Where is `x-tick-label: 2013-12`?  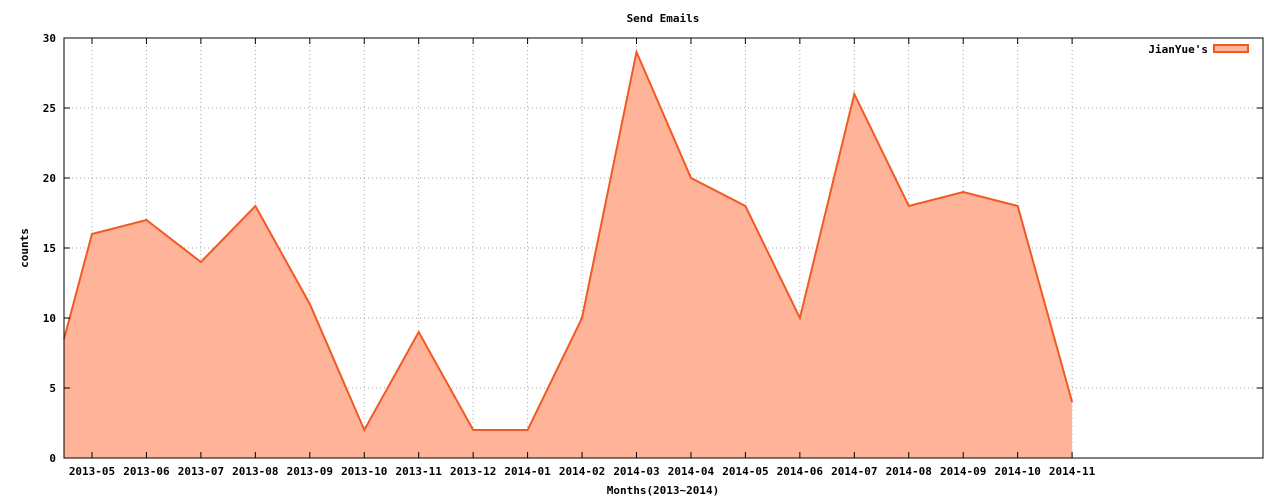 x-tick-label: 2013-12 is located at coordinates (473, 471).